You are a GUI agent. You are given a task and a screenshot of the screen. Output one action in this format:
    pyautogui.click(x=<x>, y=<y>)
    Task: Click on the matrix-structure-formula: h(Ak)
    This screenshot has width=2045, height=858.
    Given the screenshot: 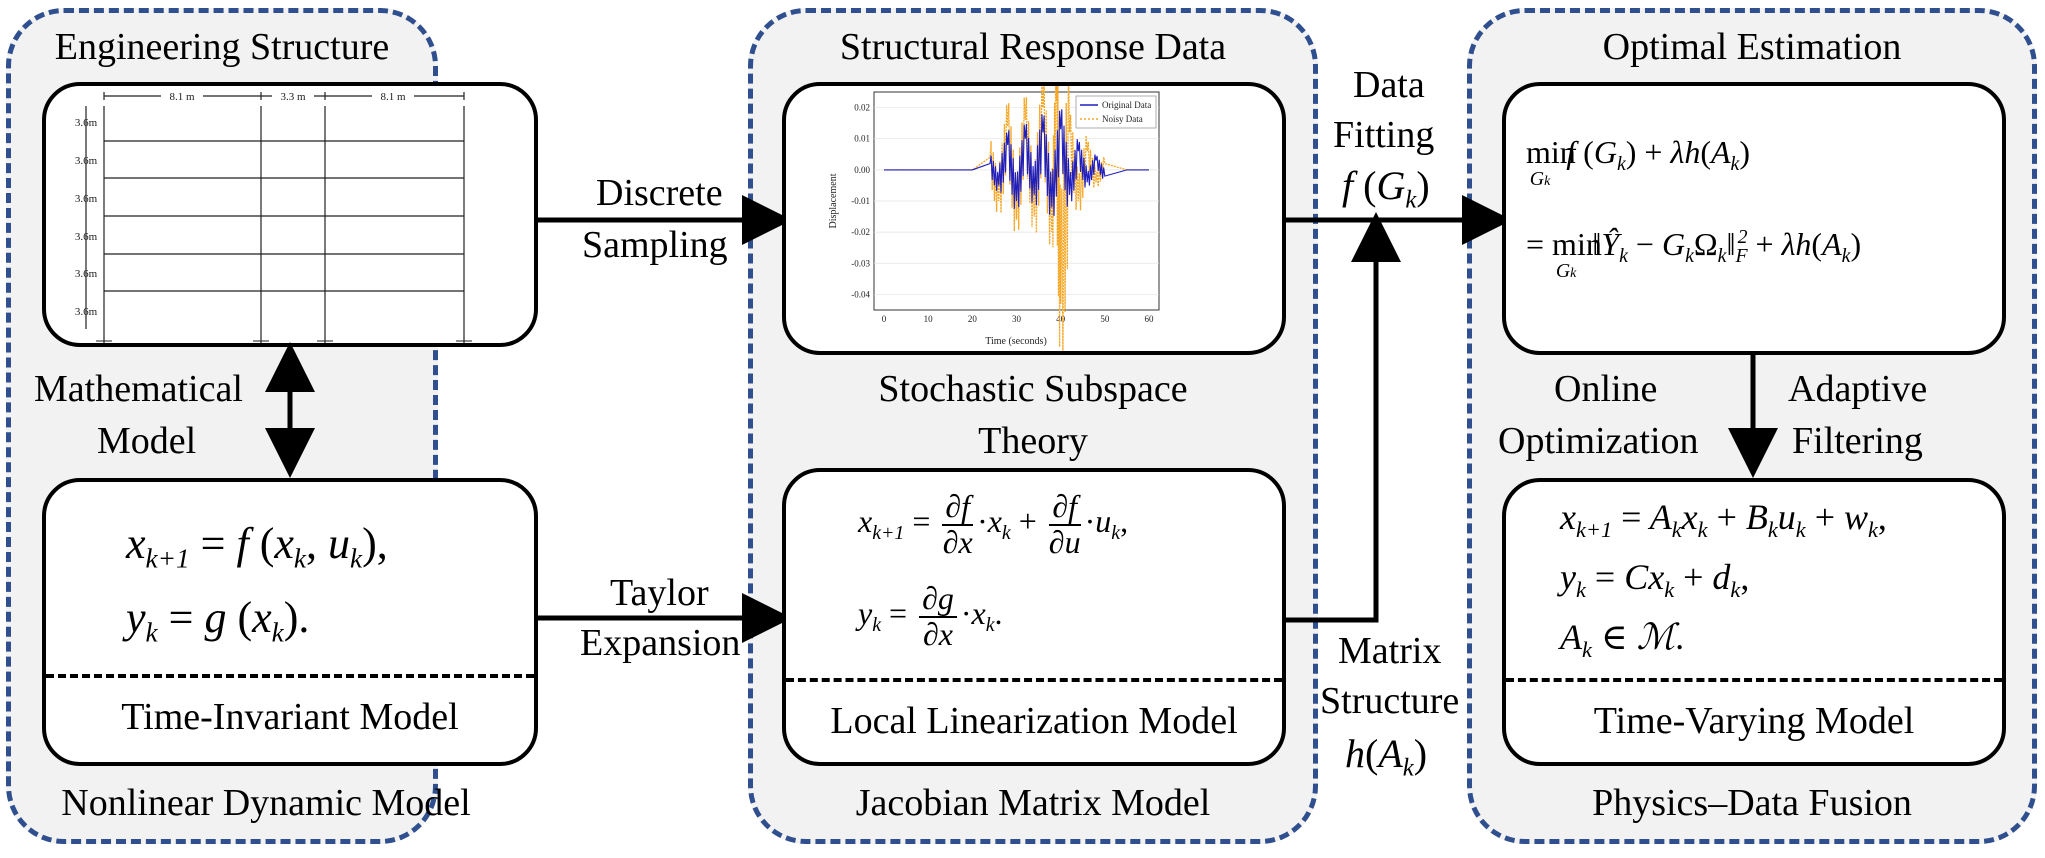 What is the action you would take?
    pyautogui.click(x=1386, y=756)
    